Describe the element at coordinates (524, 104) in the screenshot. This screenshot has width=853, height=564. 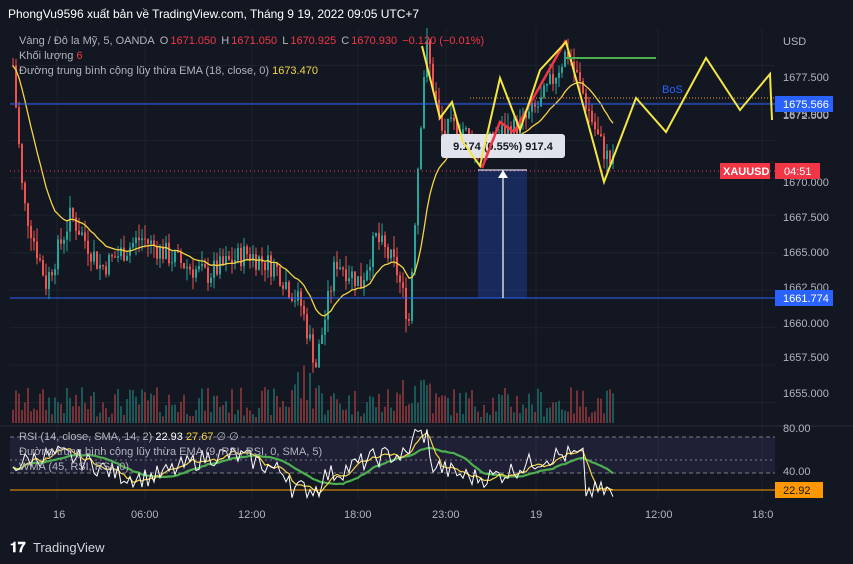
I see `red-trend-drawing` at that location.